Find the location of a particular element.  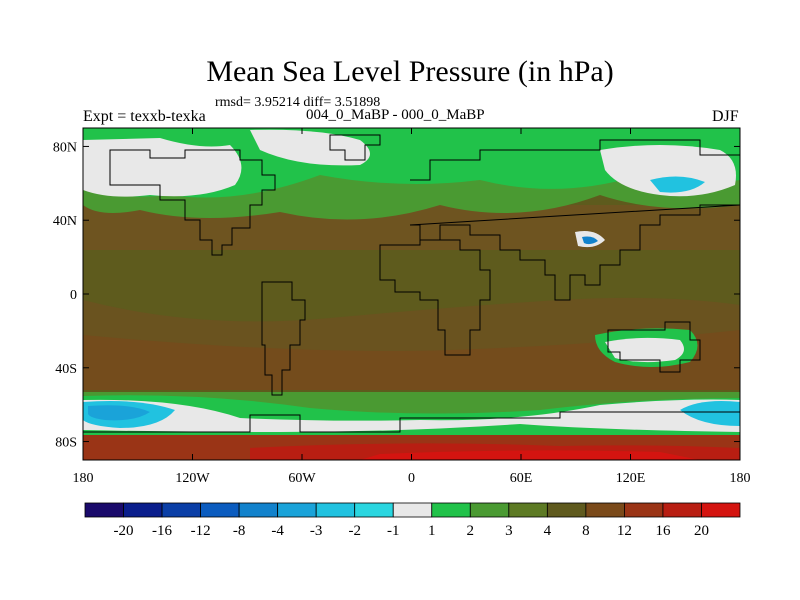

field-brown-tropics is located at coordinates (411, 324).